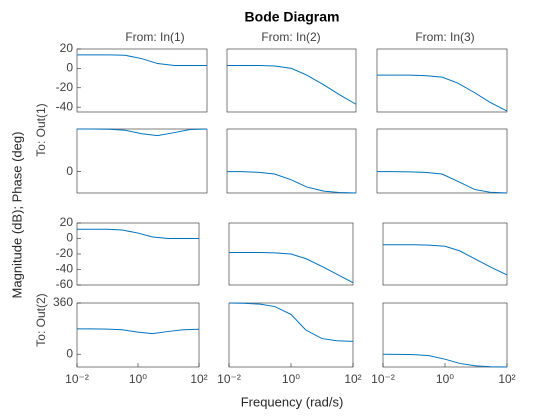  I want to click on y-tick-label: -60, so click(65, 284).